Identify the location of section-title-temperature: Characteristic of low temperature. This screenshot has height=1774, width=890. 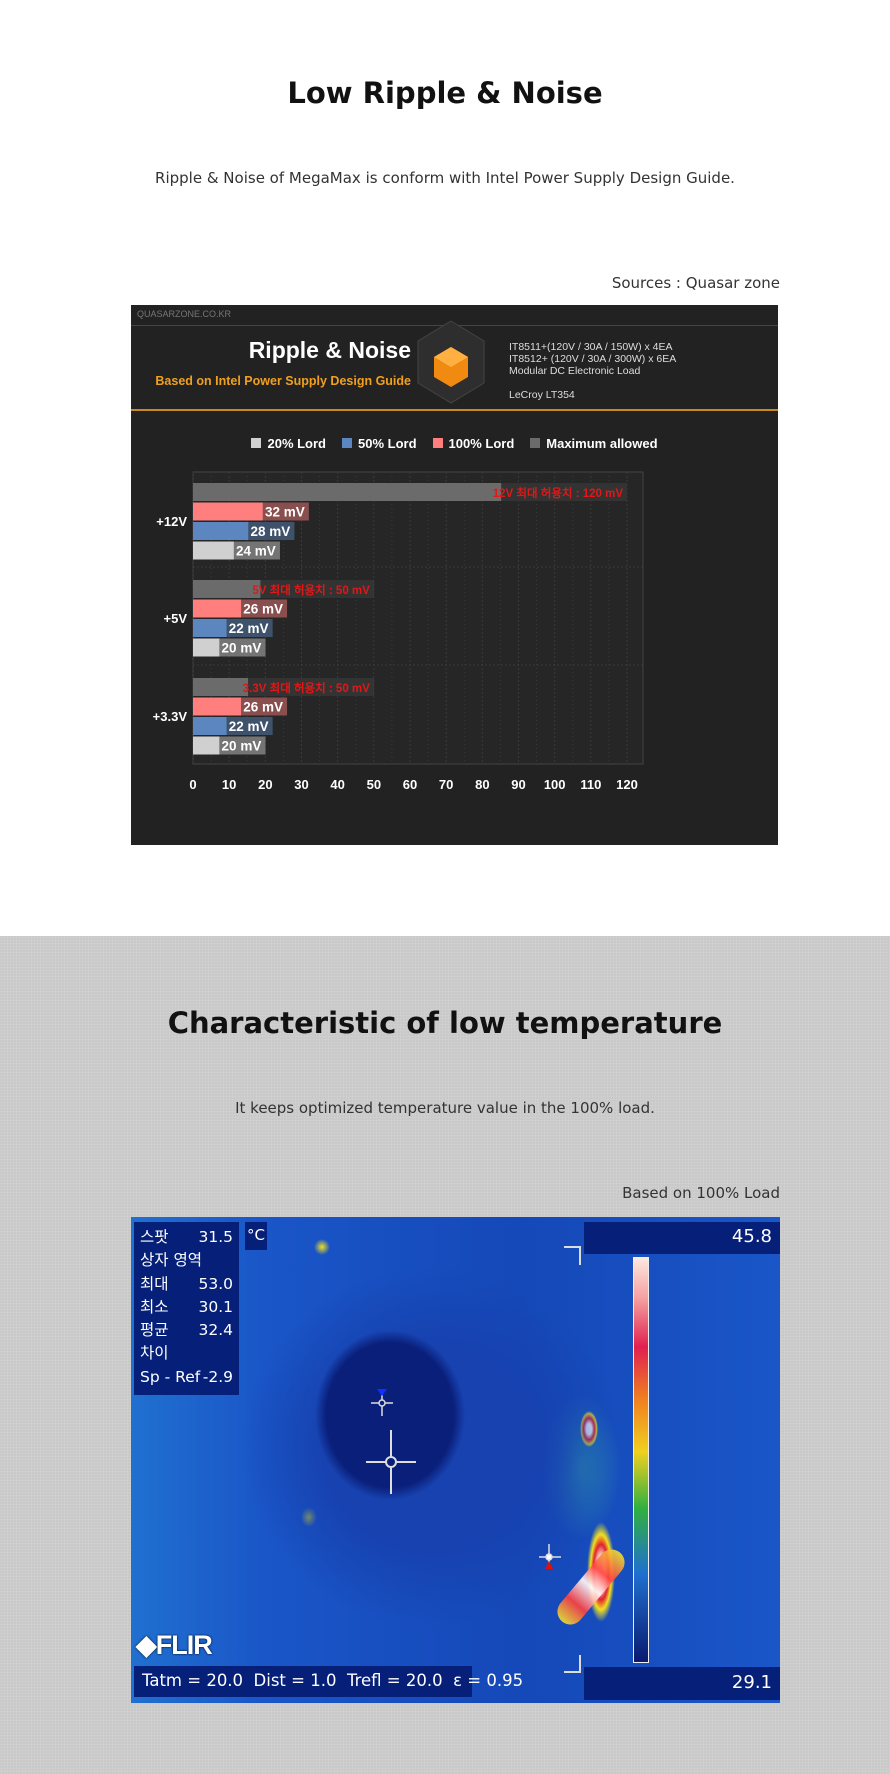
(445, 1023).